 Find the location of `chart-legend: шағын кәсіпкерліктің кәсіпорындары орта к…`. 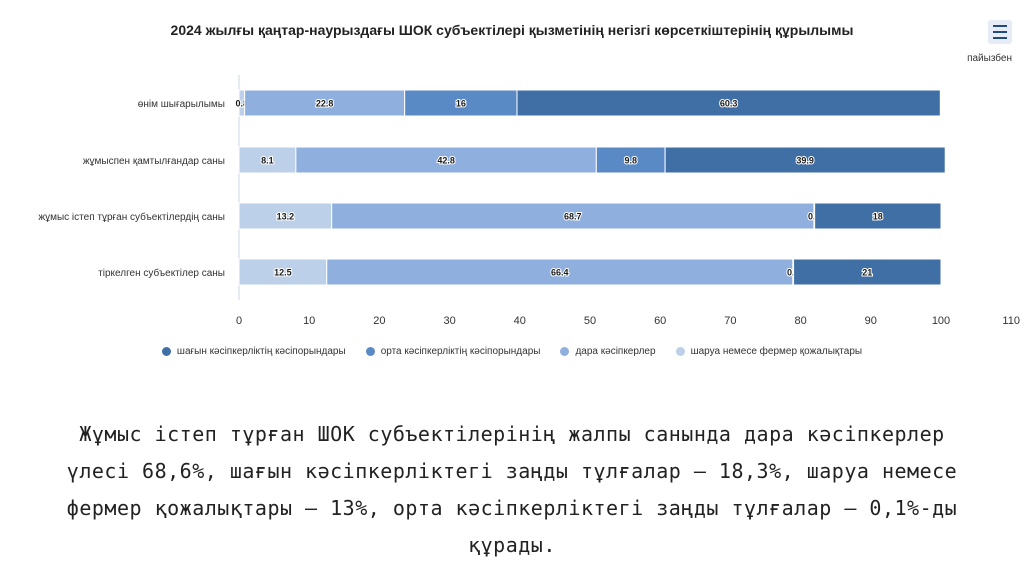

chart-legend: шағын кәсіпкерліктің кәсіпорындары орта к… is located at coordinates (512, 351).